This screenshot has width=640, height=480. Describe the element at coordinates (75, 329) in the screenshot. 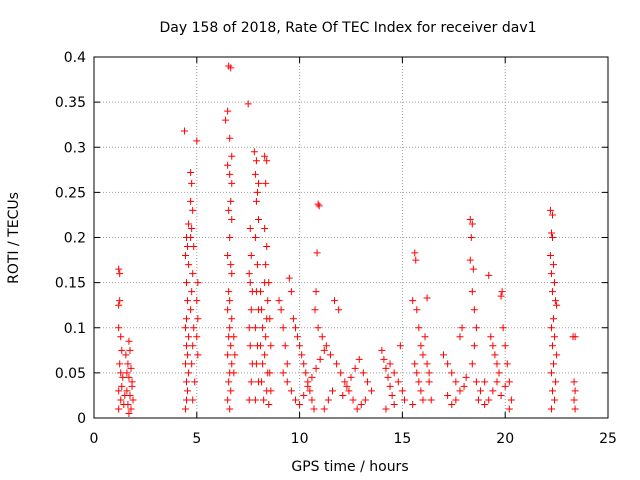

I see `y-tick-label: 0.1` at that location.